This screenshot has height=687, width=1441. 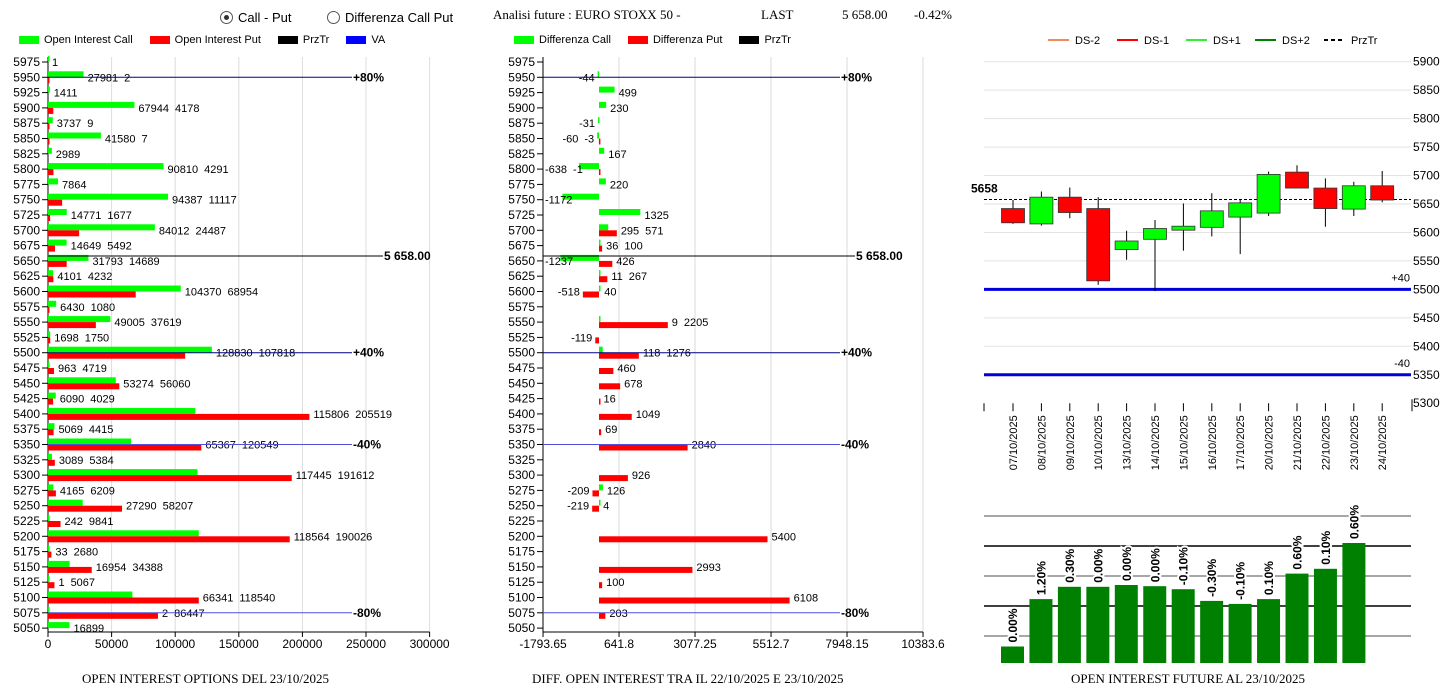 I want to click on legend-label: Differenza Call, so click(x=575, y=40).